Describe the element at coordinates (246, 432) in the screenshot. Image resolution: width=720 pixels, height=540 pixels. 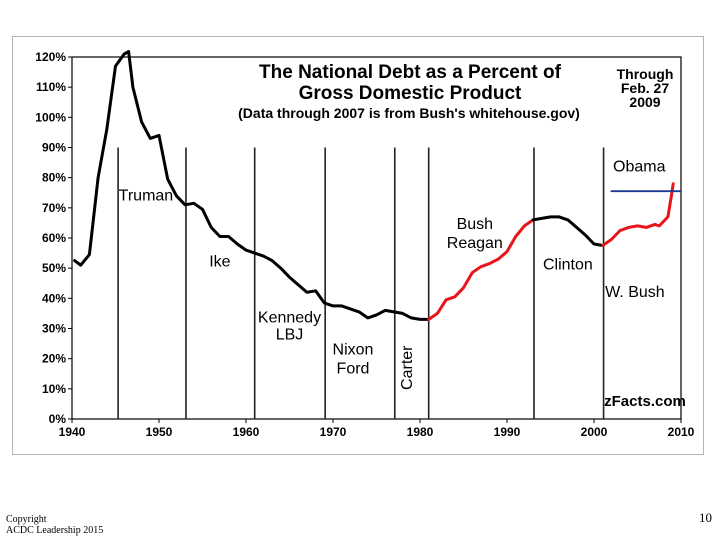
I see `x-tick-label: 1960` at that location.